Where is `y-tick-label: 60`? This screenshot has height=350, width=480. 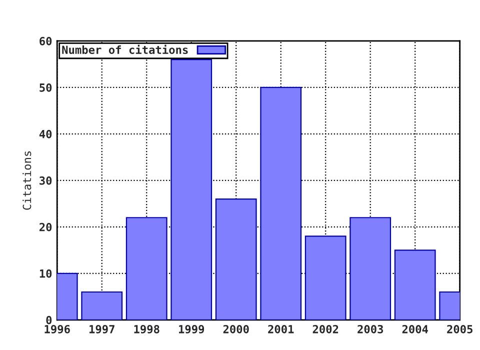
y-tick-label: 60 is located at coordinates (46, 41).